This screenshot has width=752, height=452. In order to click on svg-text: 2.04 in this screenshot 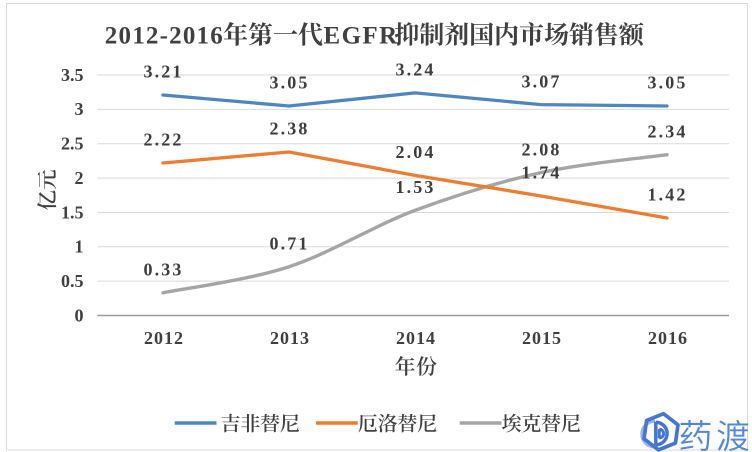, I will do `click(416, 152)`.